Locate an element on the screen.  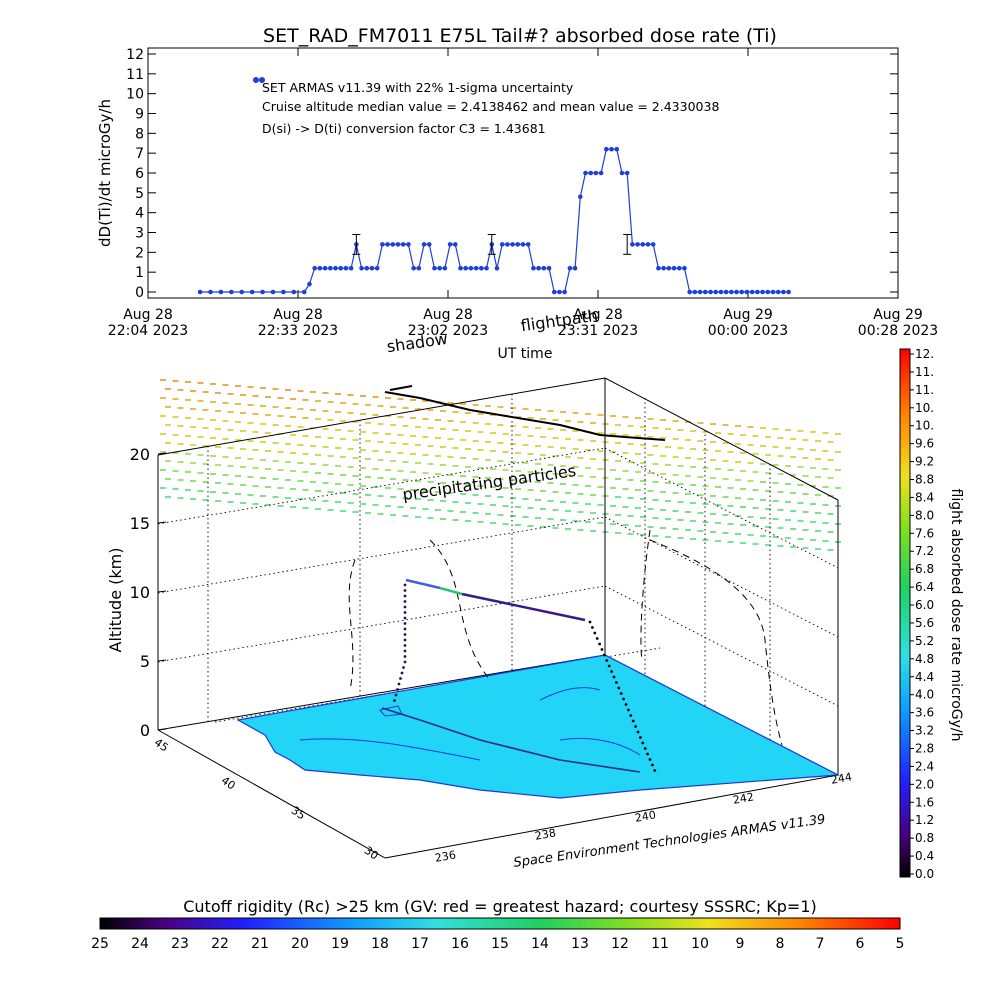
colorbar-tick-label: 8.4 is located at coordinates (924, 497).